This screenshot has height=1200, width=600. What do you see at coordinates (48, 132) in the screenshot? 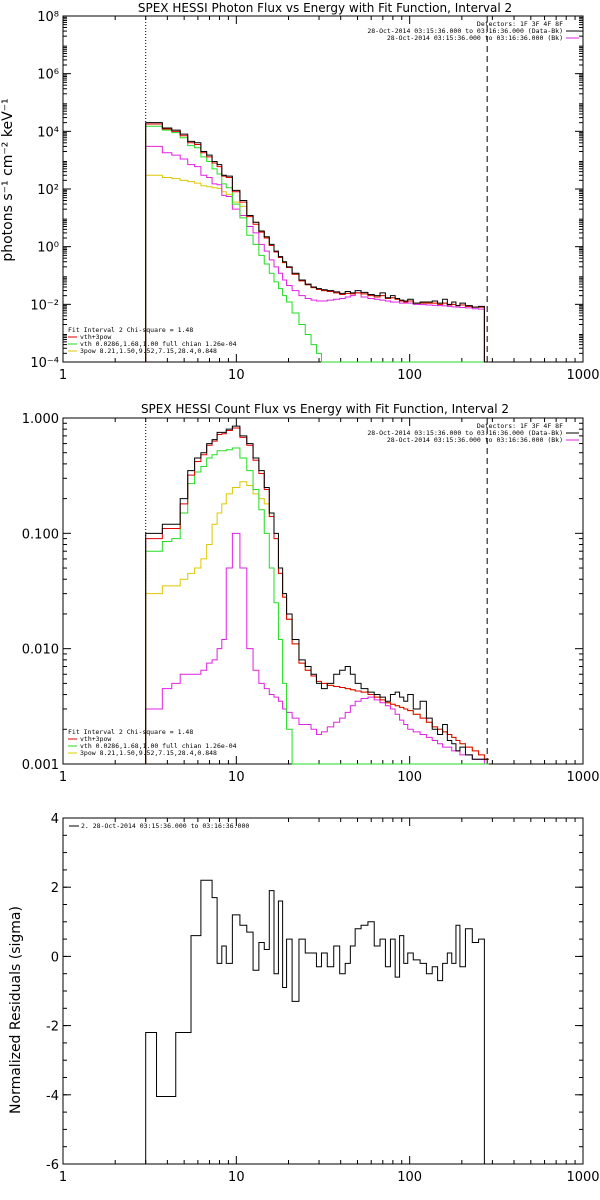
I see `photon-flux-y-tick-label: 10⁴` at bounding box center [48, 132].